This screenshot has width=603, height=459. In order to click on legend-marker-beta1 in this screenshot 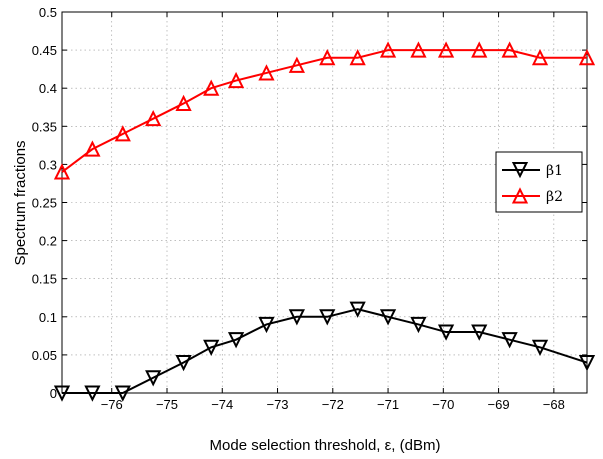, I will do `click(520, 170)`.